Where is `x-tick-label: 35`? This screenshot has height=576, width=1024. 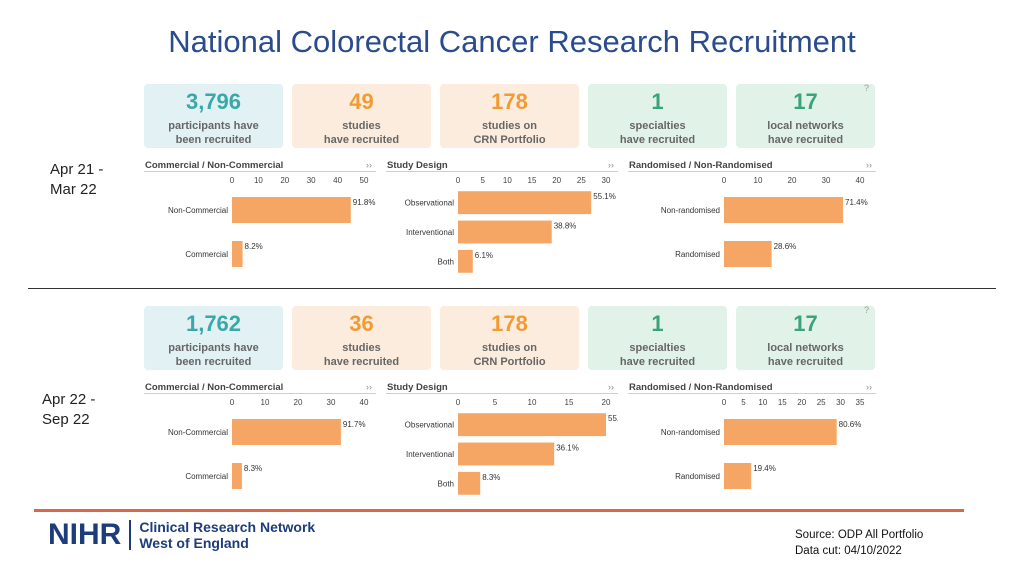 x-tick-label: 35 is located at coordinates (860, 402).